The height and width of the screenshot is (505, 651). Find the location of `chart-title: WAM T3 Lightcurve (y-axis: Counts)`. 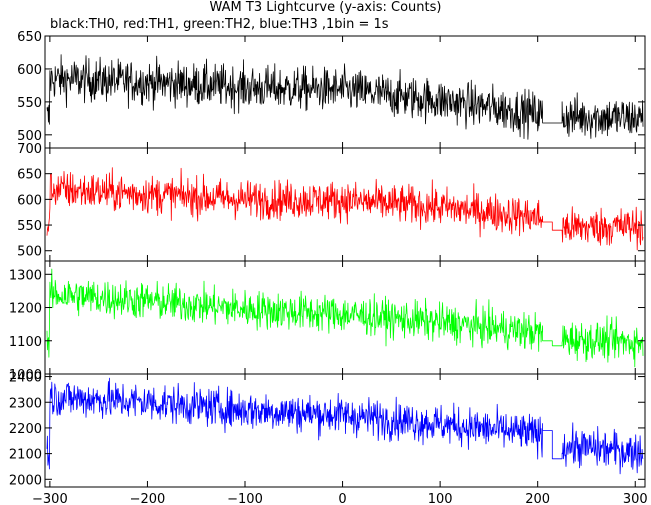

chart-title: WAM T3 Lightcurve (y-axis: Counts) is located at coordinates (325, 7).